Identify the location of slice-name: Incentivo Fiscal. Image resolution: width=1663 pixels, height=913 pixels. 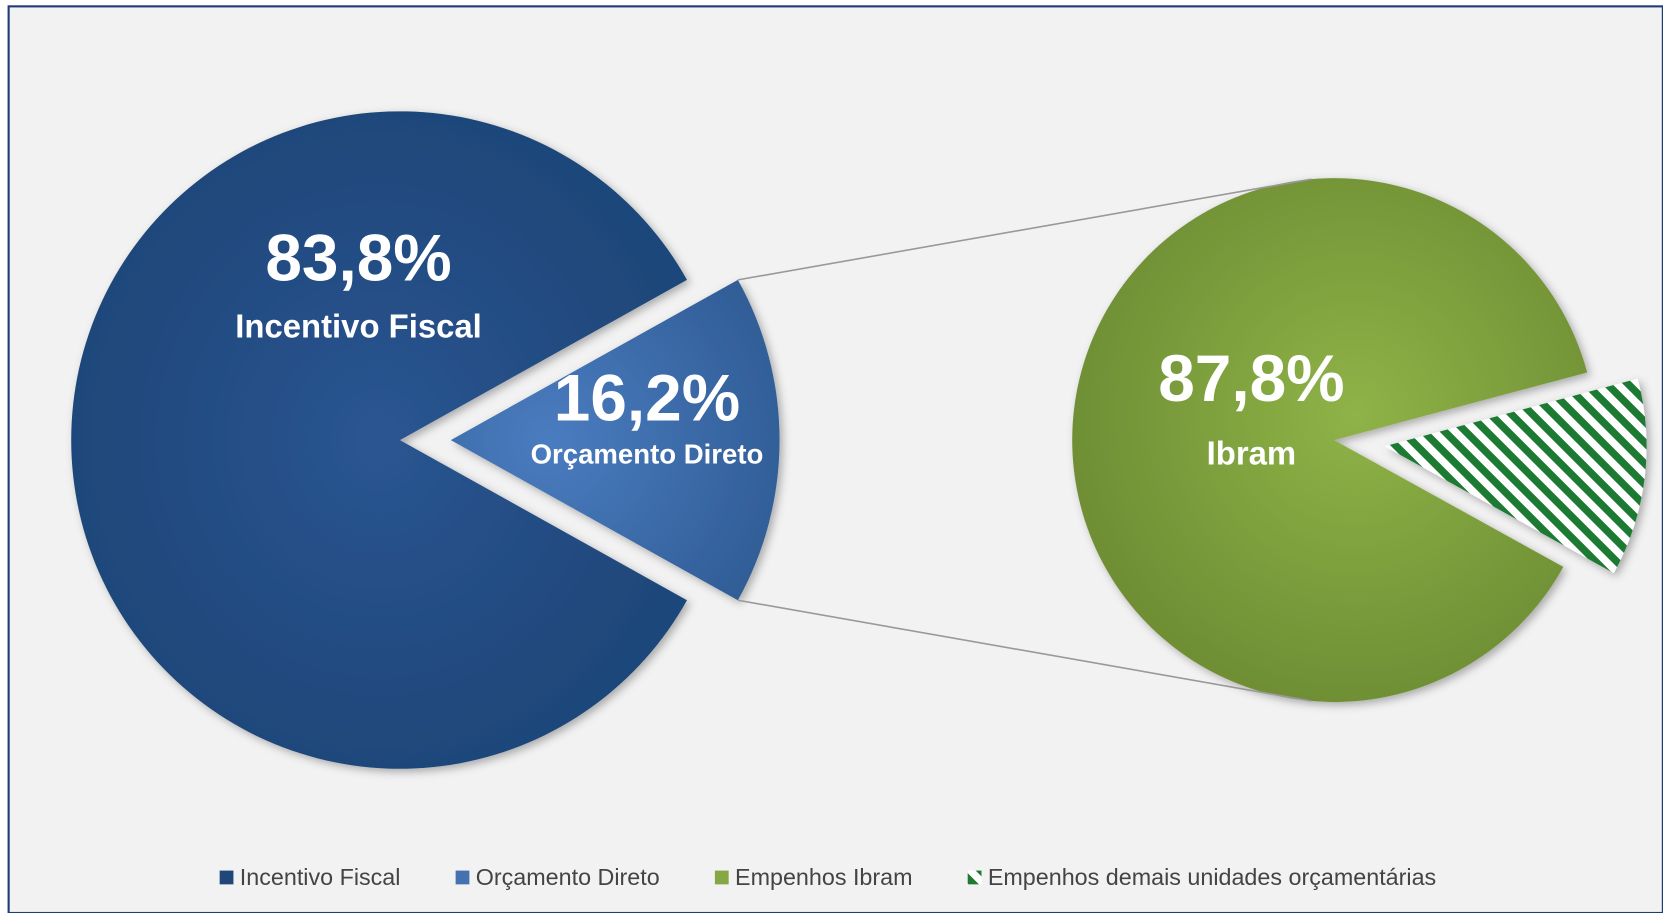
(358, 325).